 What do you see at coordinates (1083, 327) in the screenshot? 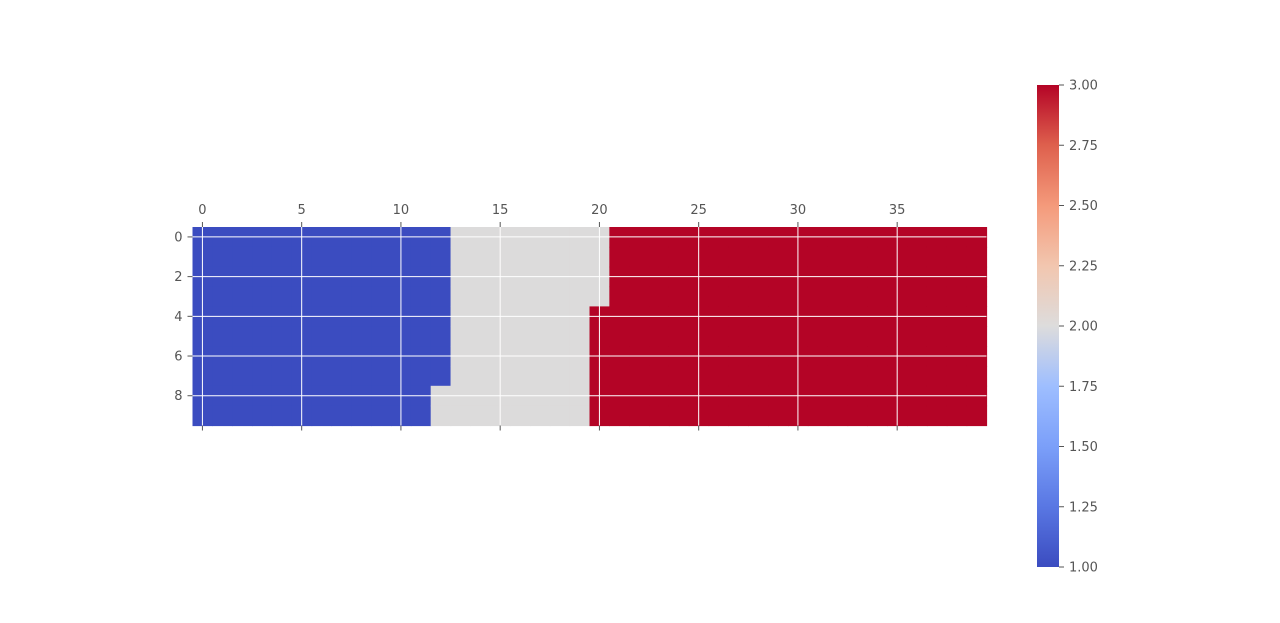
I see `colorbar-tick-label: 2.00` at bounding box center [1083, 327].